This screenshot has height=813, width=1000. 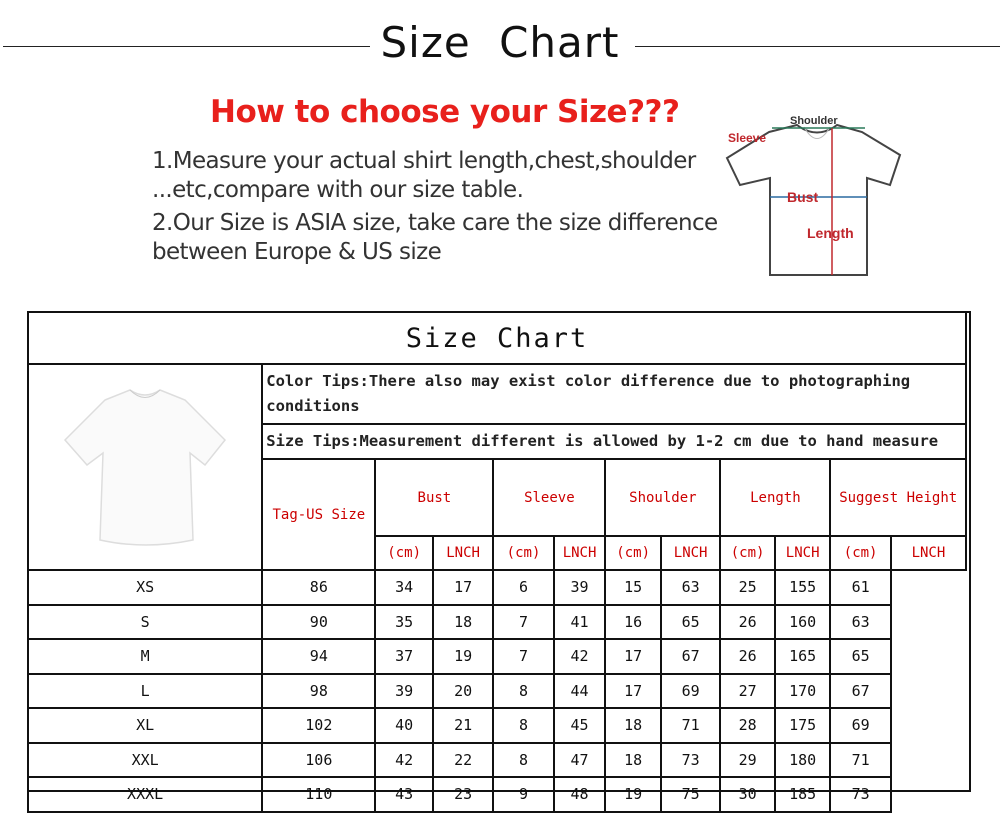 What do you see at coordinates (802, 621) in the screenshot?
I see `measurement-cell: 160` at bounding box center [802, 621].